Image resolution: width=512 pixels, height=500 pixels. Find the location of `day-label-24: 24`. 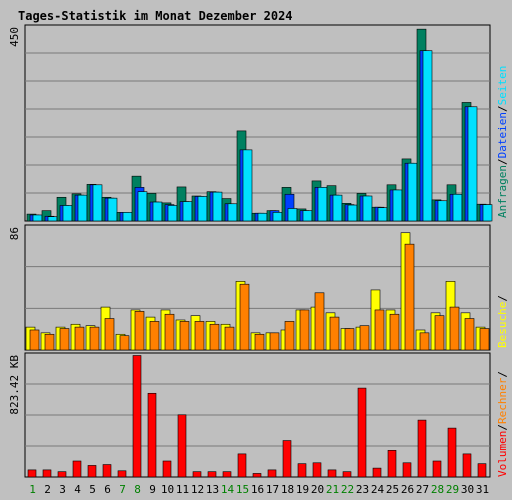

day-label-24: 24 is located at coordinates (378, 489).